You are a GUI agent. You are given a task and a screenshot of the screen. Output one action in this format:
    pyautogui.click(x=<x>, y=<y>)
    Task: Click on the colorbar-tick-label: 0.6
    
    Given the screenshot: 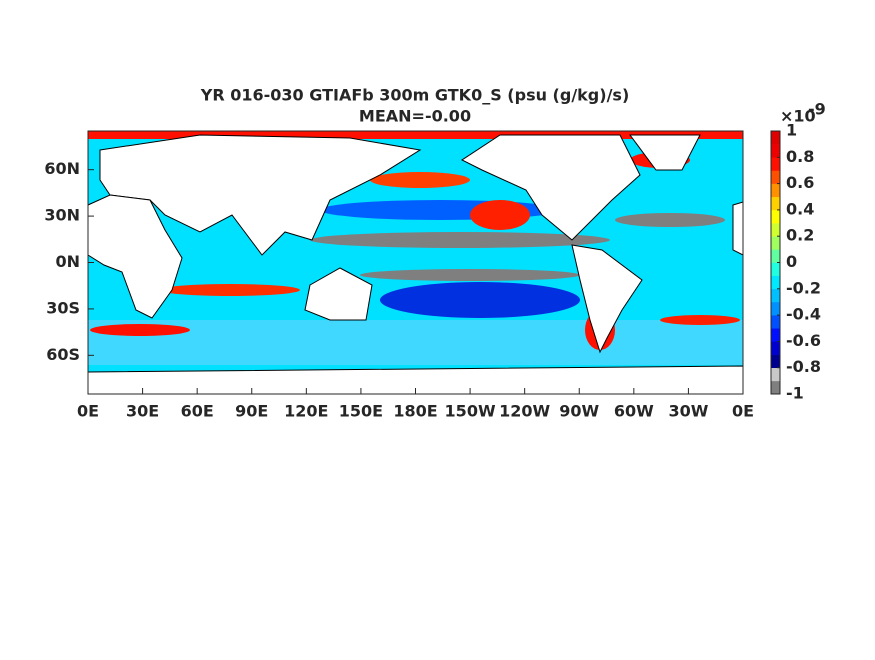 What is the action you would take?
    pyautogui.click(x=800, y=182)
    